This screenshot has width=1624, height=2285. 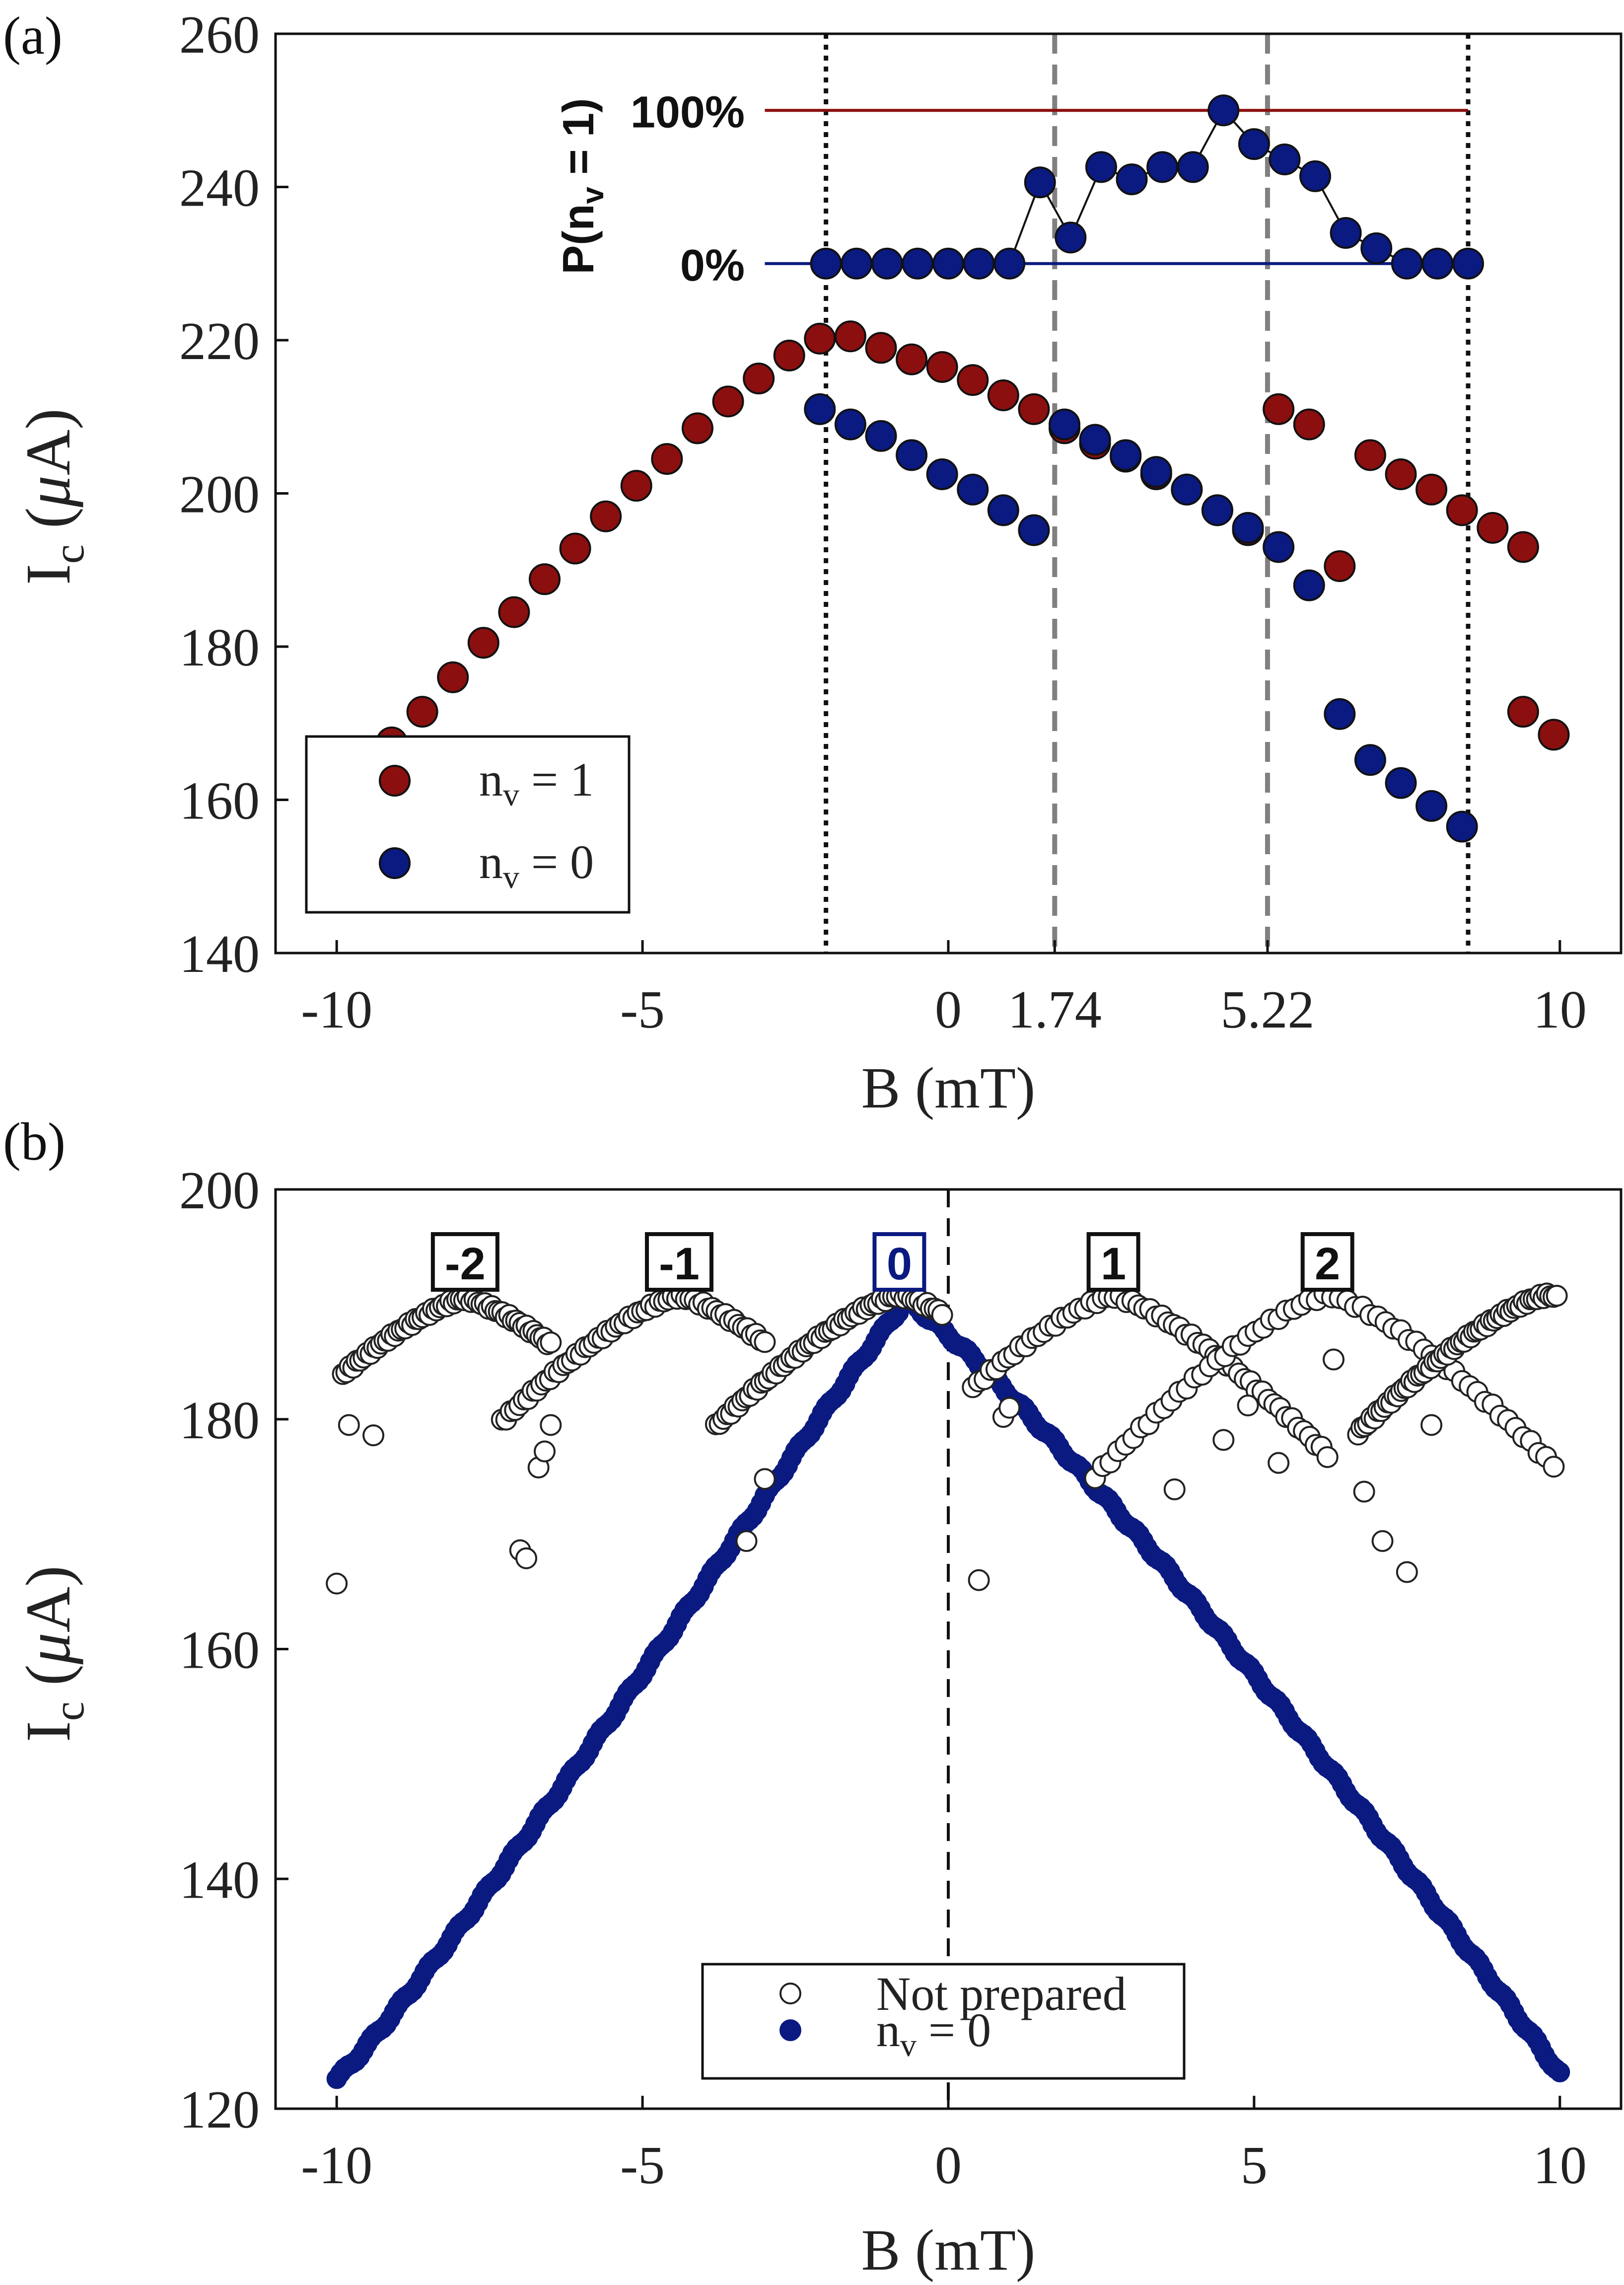 What do you see at coordinates (219, 1880) in the screenshot?
I see `b-y-tick-label-1: 140` at bounding box center [219, 1880].